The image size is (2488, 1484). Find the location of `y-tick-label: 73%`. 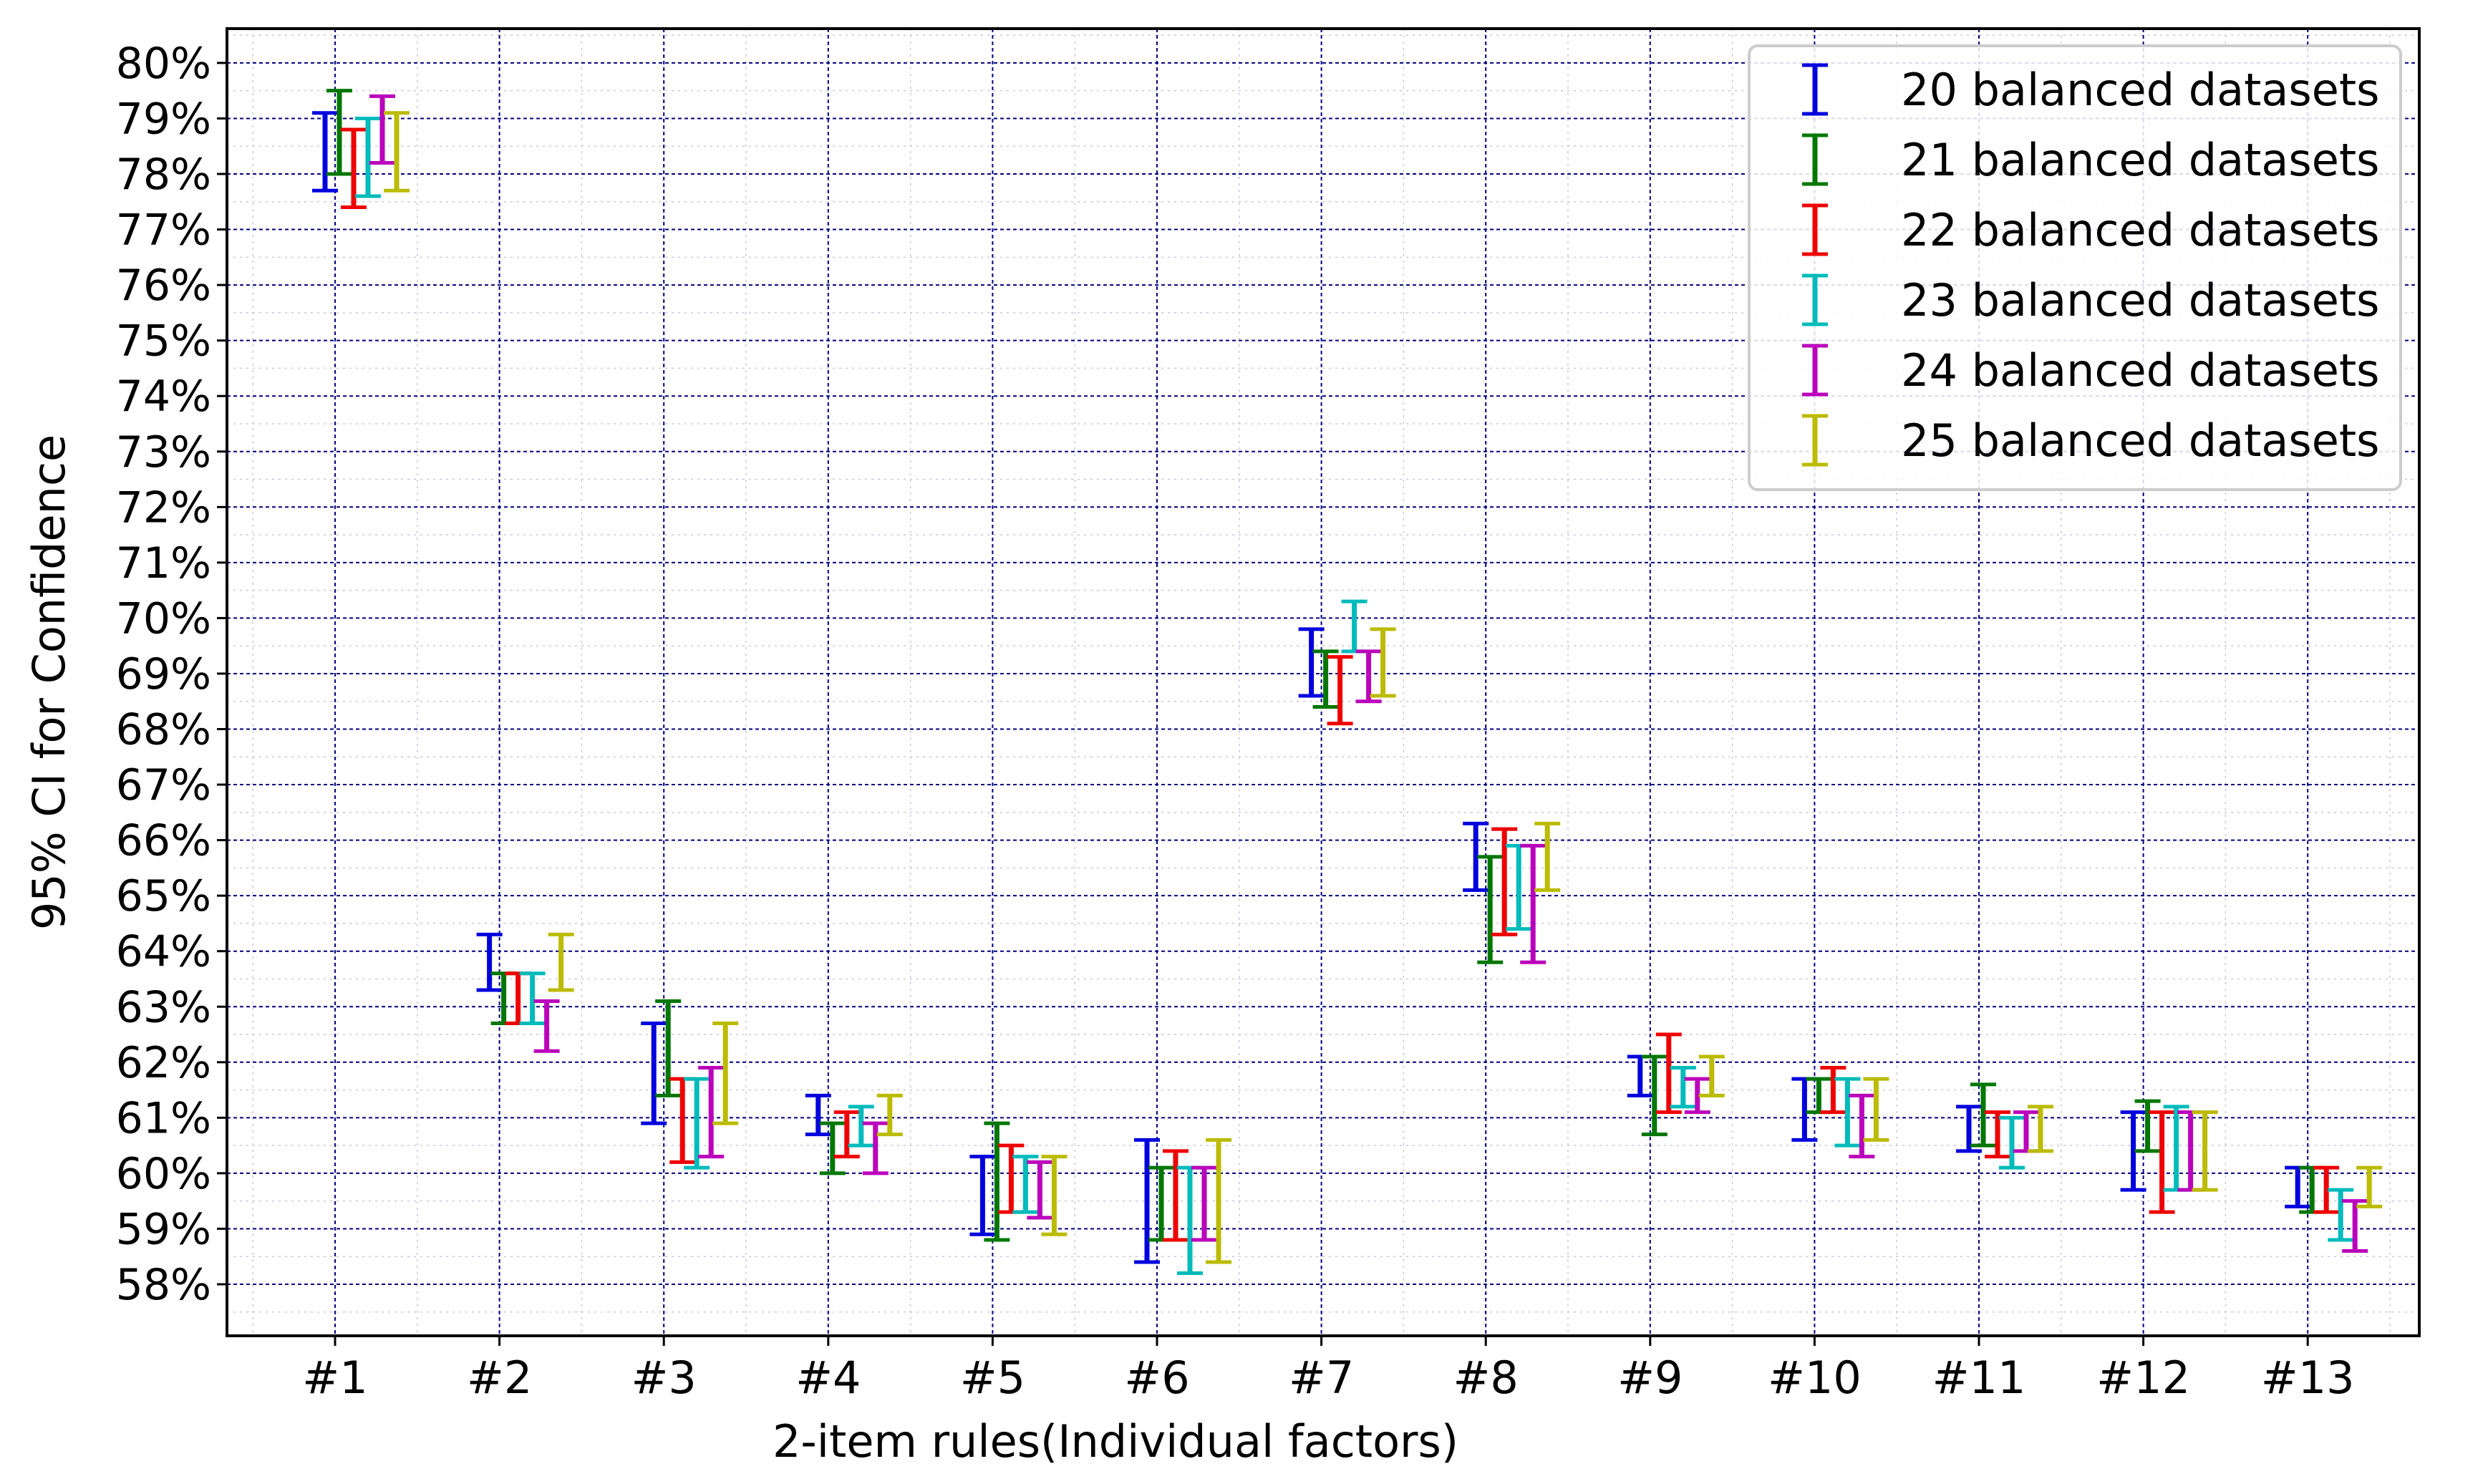

y-tick-label: 73% is located at coordinates (164, 452).